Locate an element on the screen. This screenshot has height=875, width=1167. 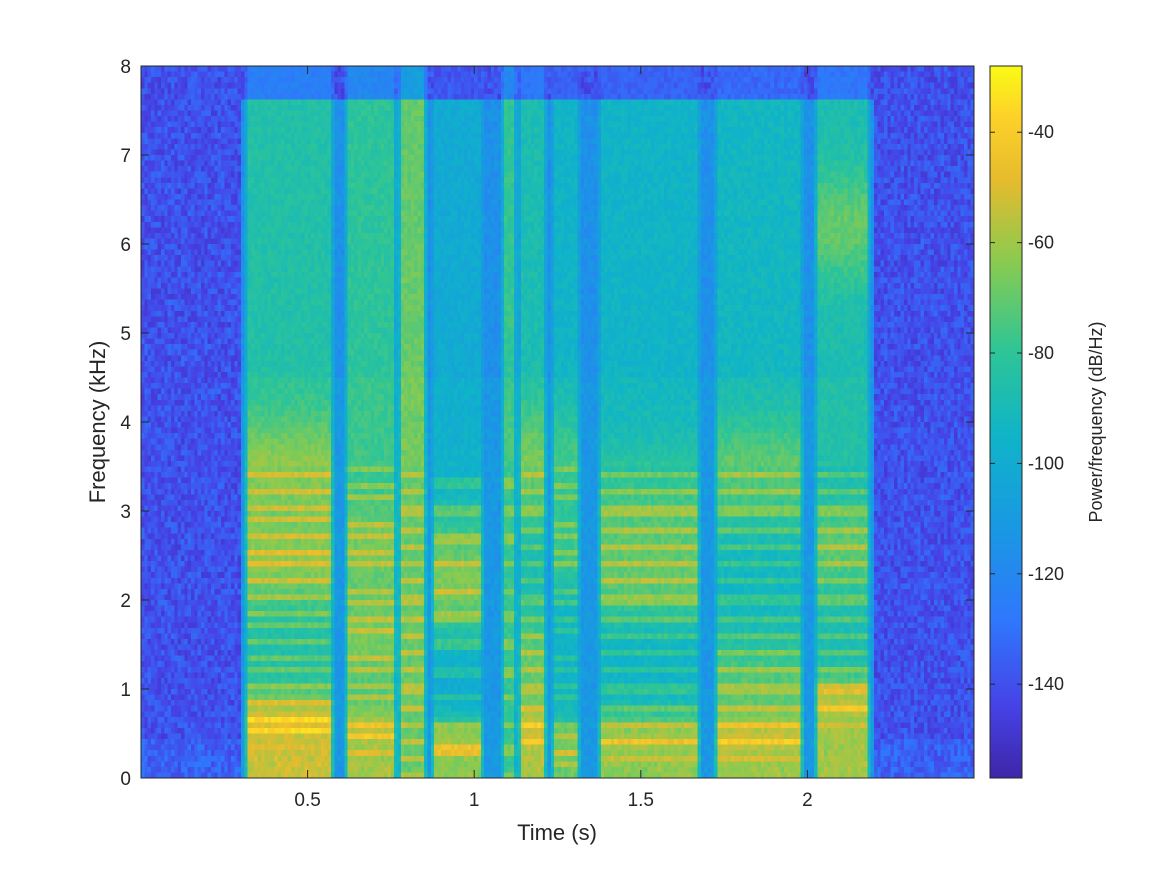
x-tick-label: 0.5 is located at coordinates (307, 800).